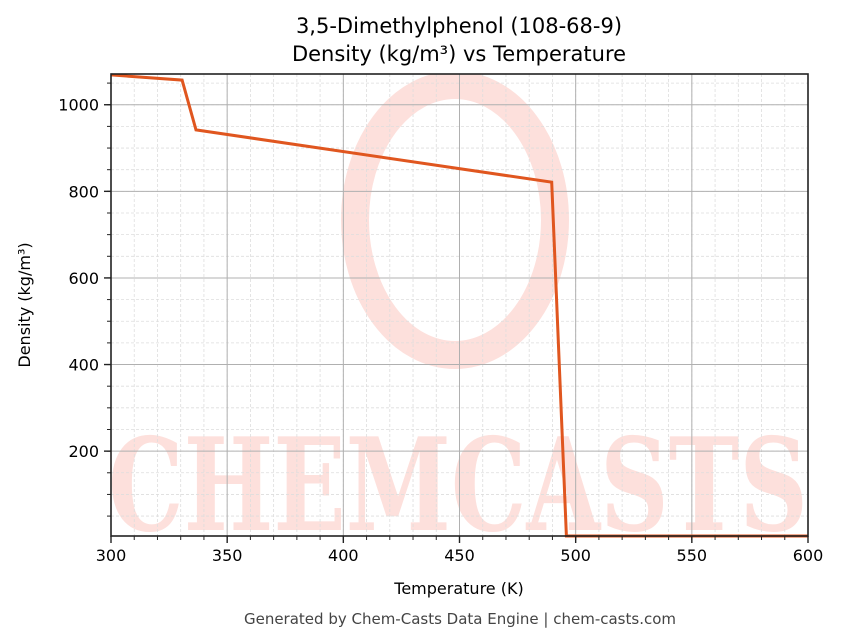 The width and height of the screenshot is (843, 644). I want to click on x-tick-label: 550, so click(692, 555).